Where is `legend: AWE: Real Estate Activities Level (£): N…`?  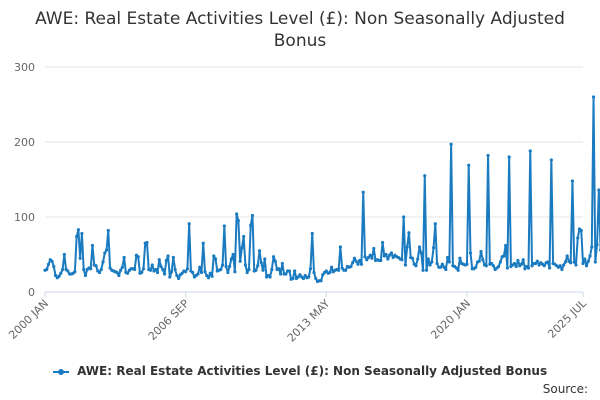
legend: AWE: Real Estate Activities Level (£): N… is located at coordinates (300, 371).